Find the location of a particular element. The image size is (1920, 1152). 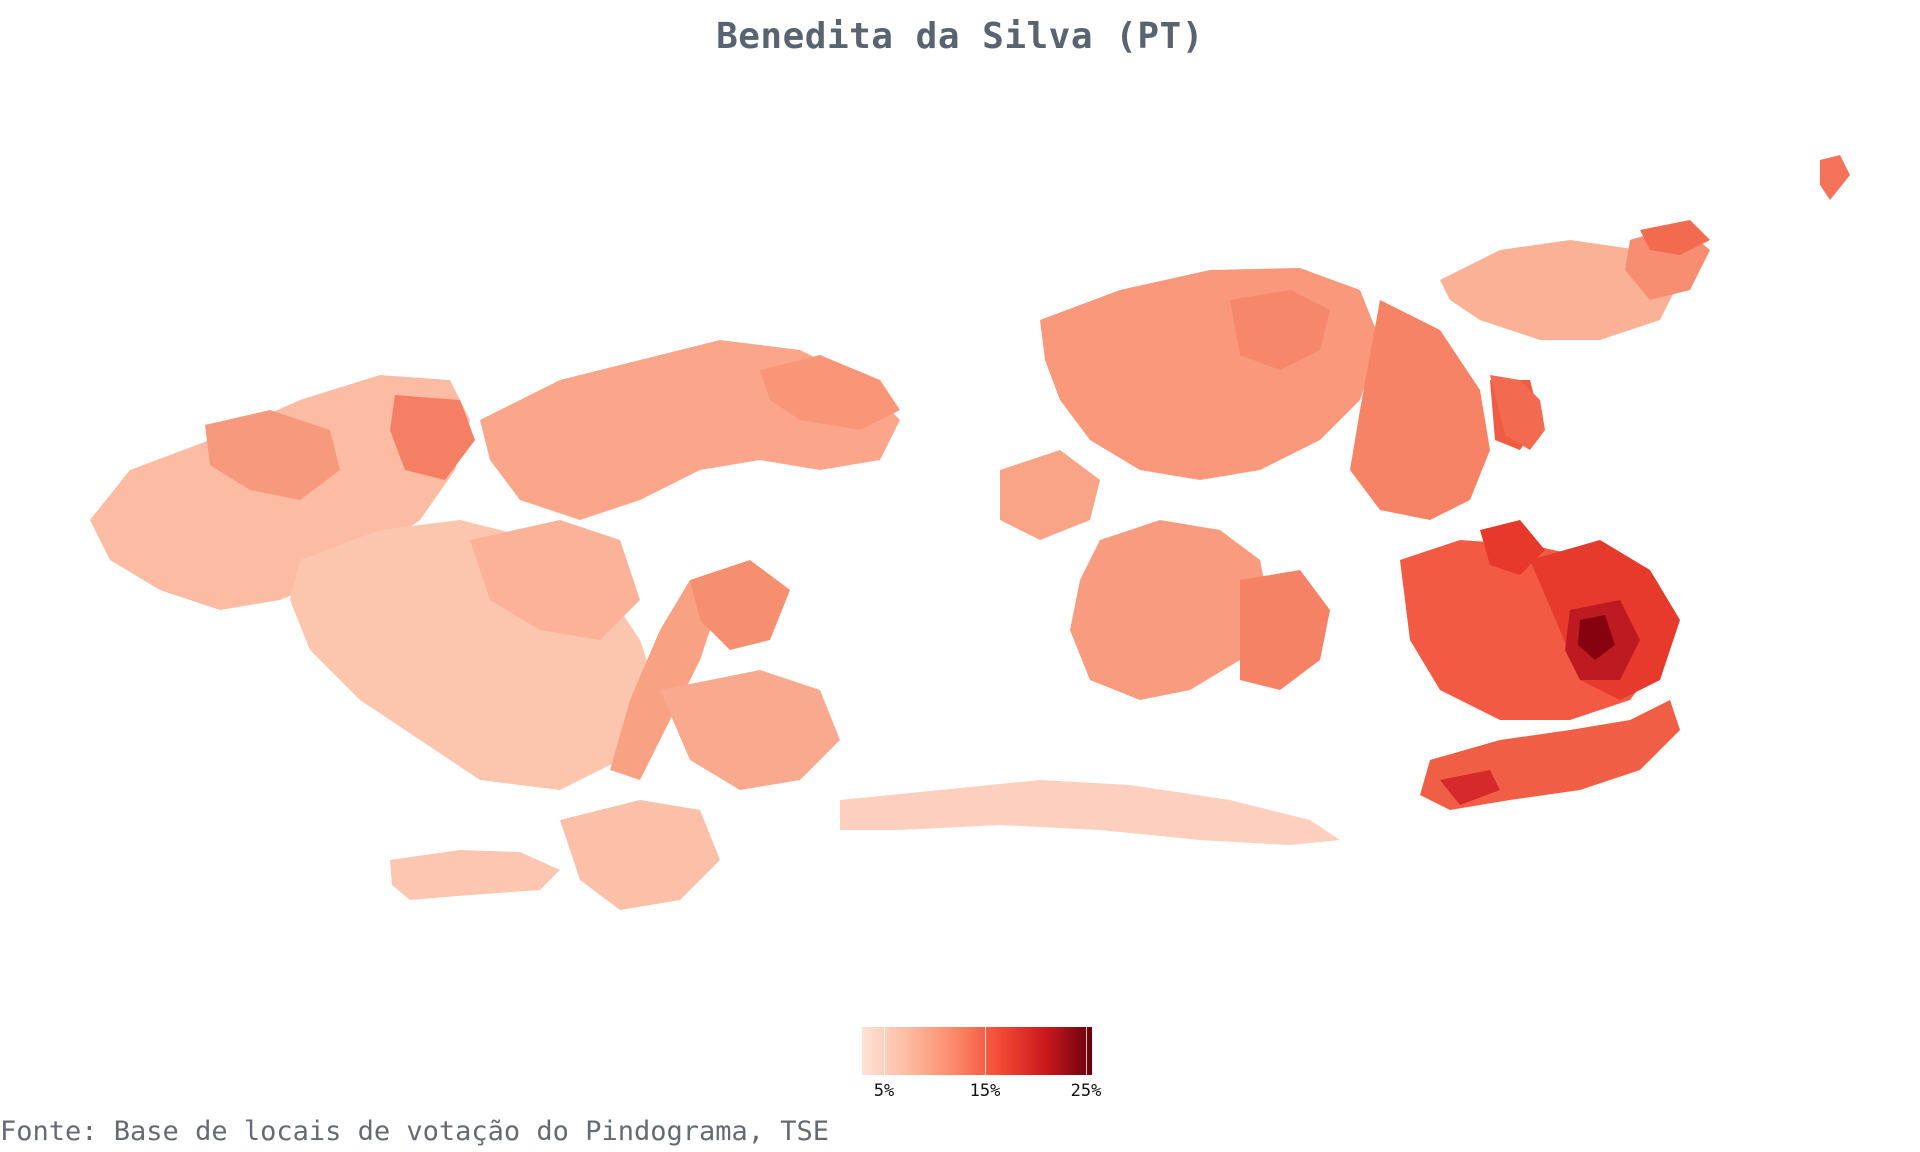

legend-color-bar is located at coordinates (977, 1051).